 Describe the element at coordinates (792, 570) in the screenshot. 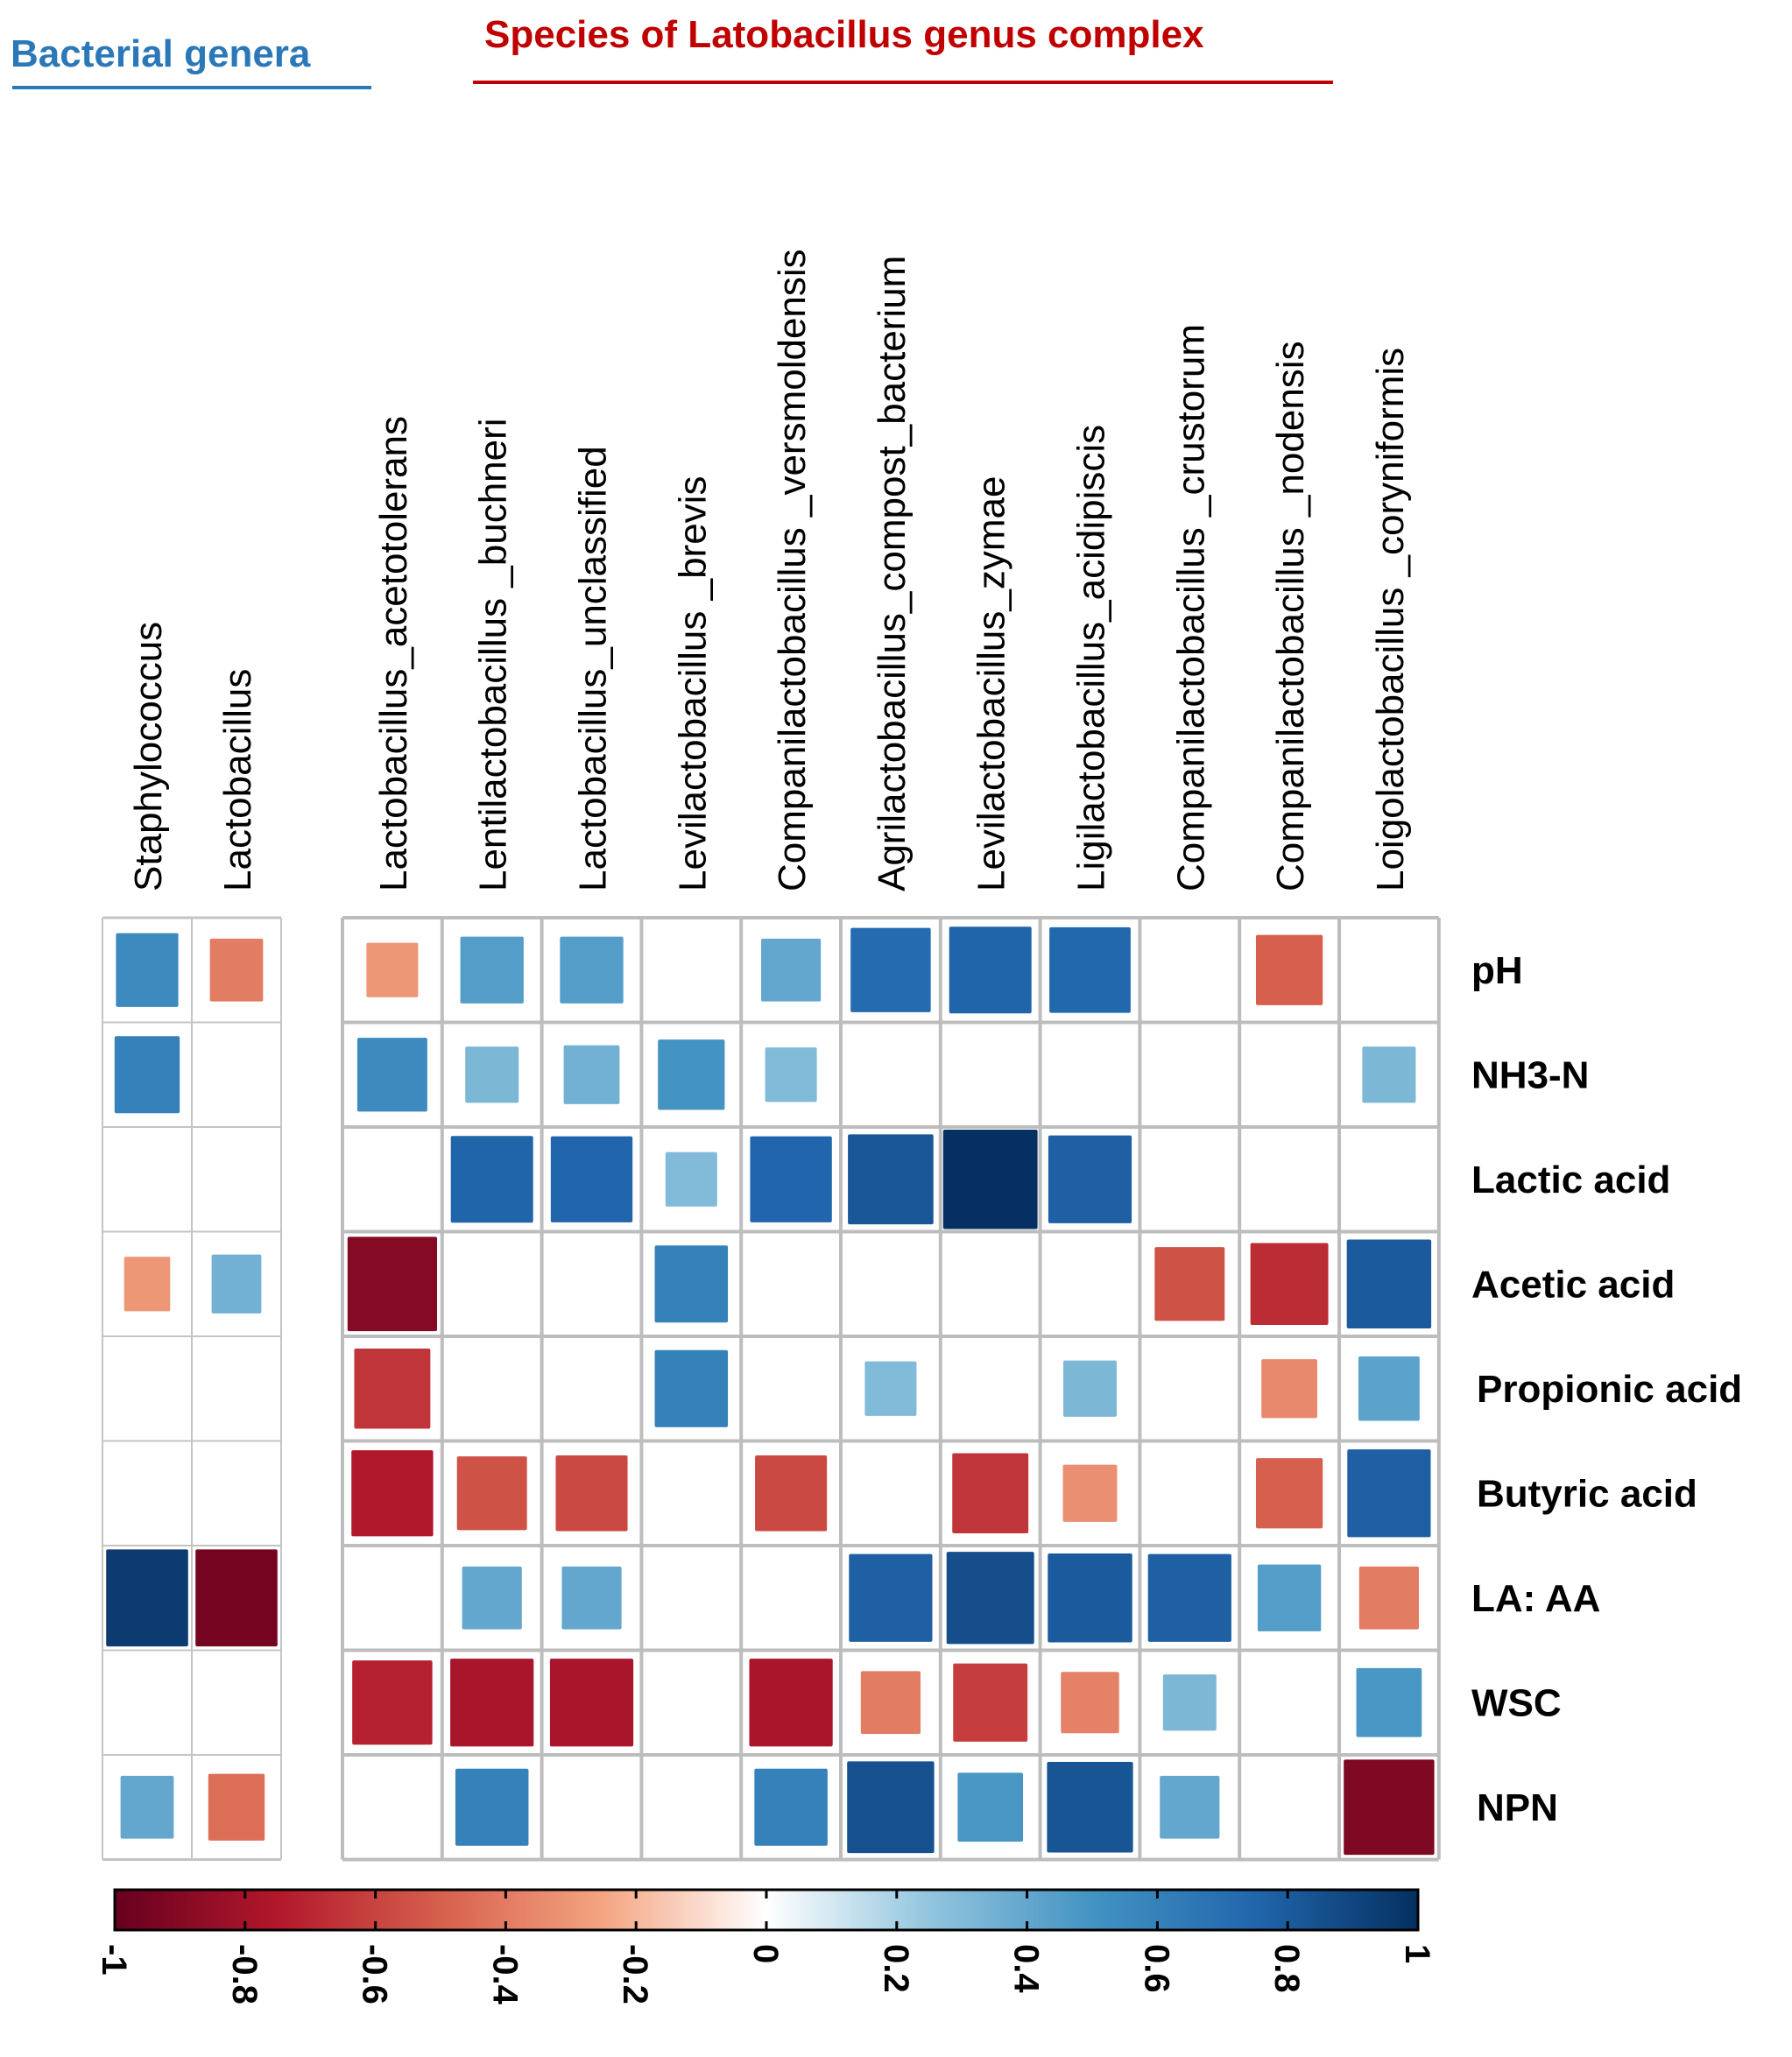

I see `column-label: Companilactobacillus _versmoldensis` at that location.